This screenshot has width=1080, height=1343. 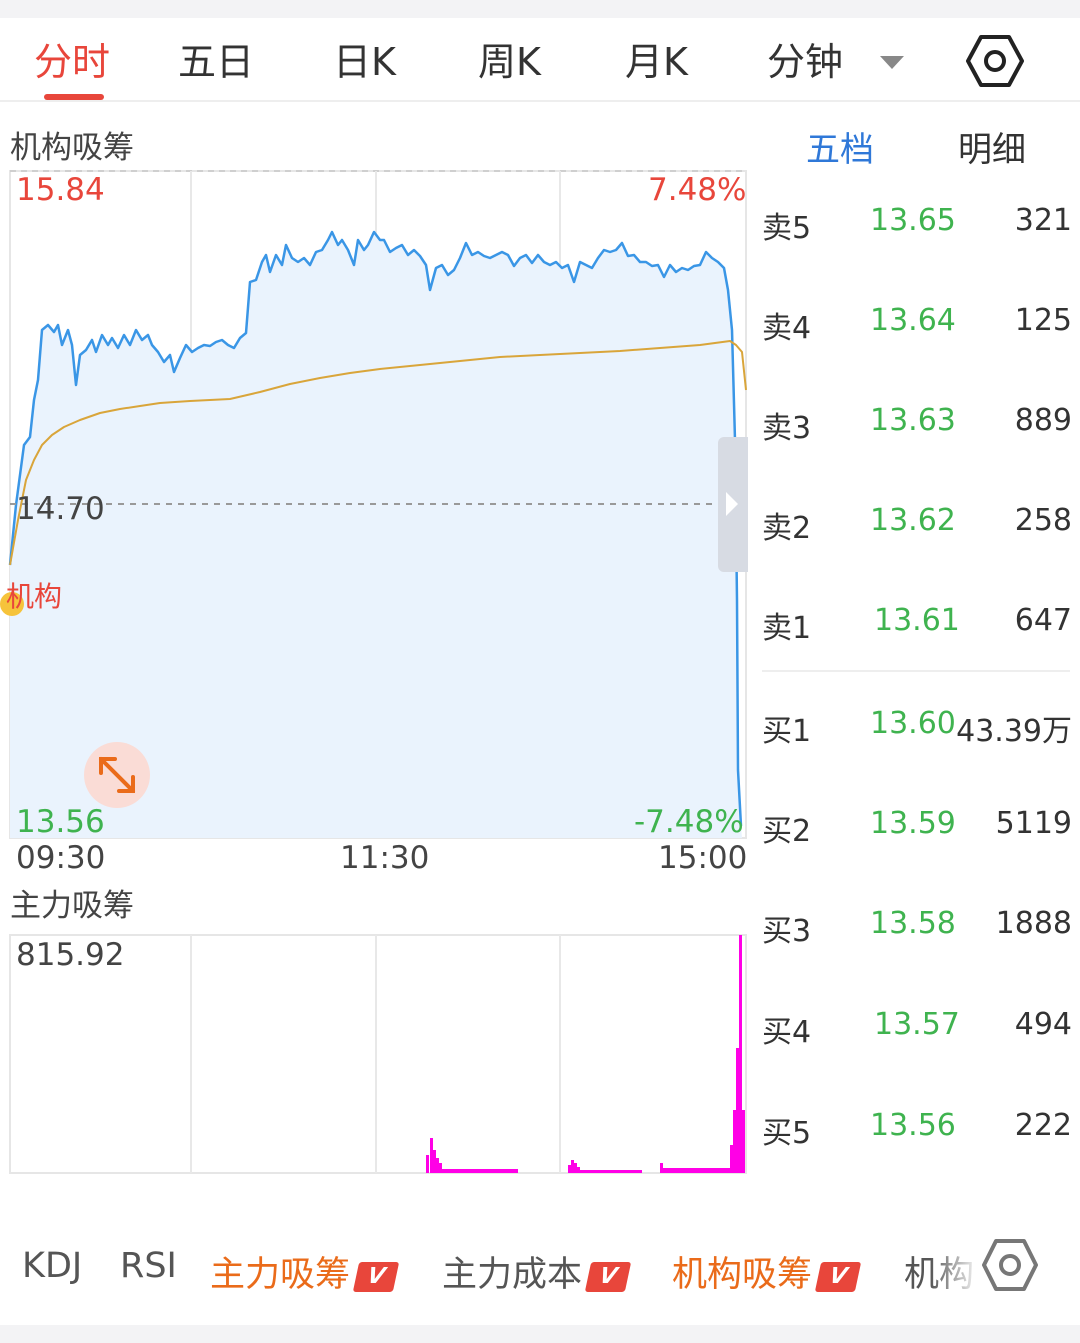 I want to click on level-volume: 321, so click(x=1043, y=220).